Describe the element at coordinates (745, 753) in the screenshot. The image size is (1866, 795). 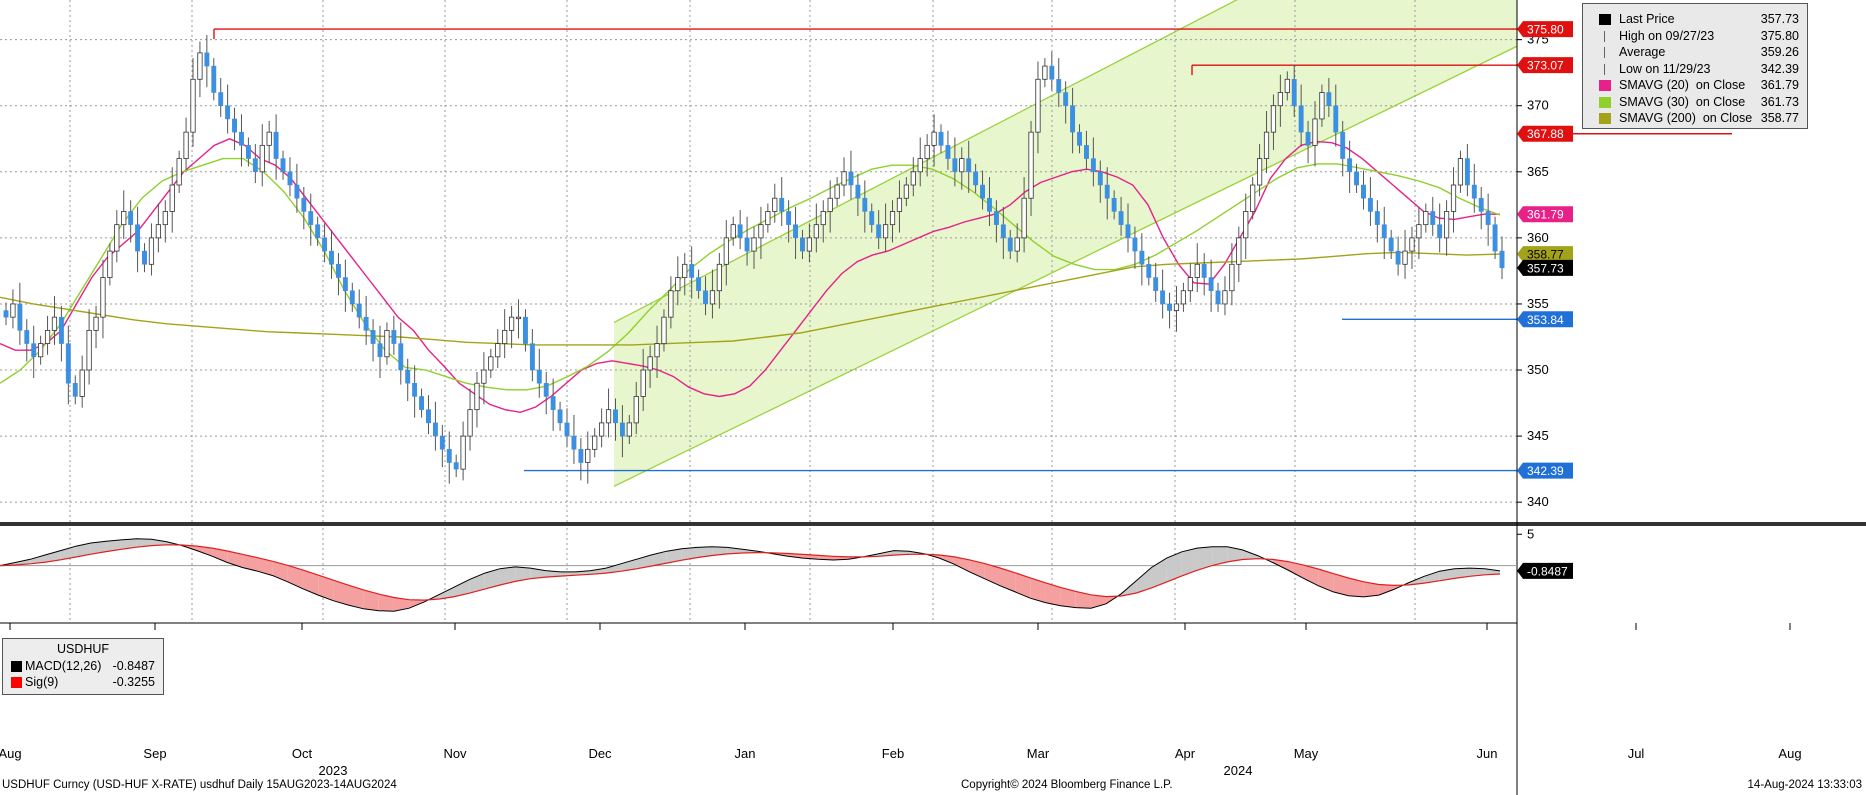
I see `date-tick-label: Jan` at that location.